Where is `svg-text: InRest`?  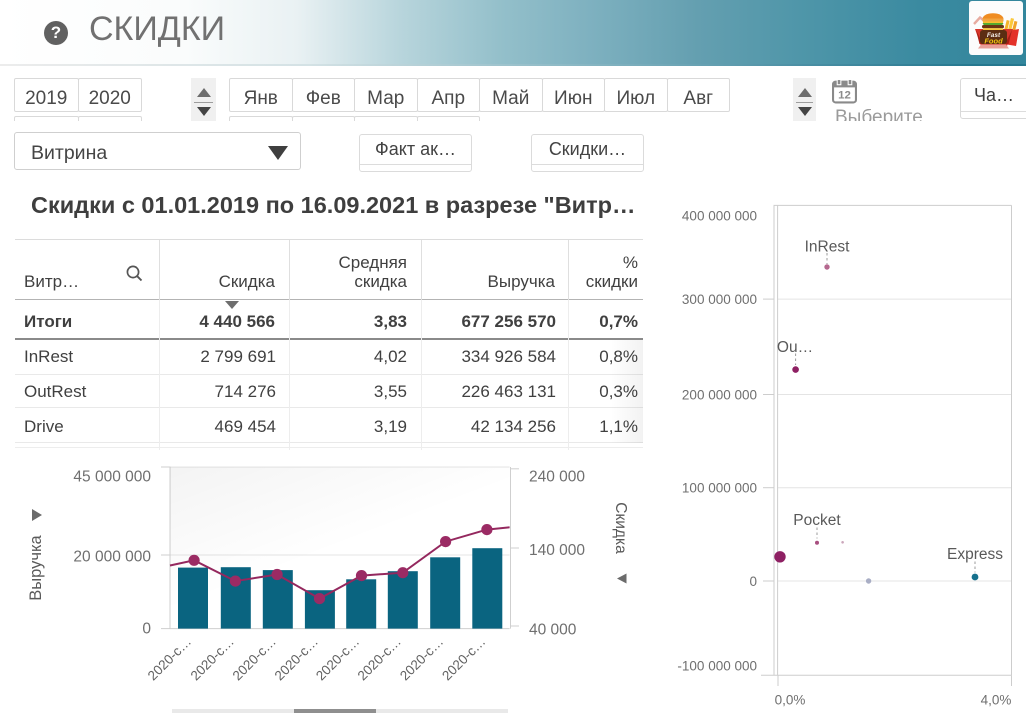 svg-text: InRest is located at coordinates (827, 246).